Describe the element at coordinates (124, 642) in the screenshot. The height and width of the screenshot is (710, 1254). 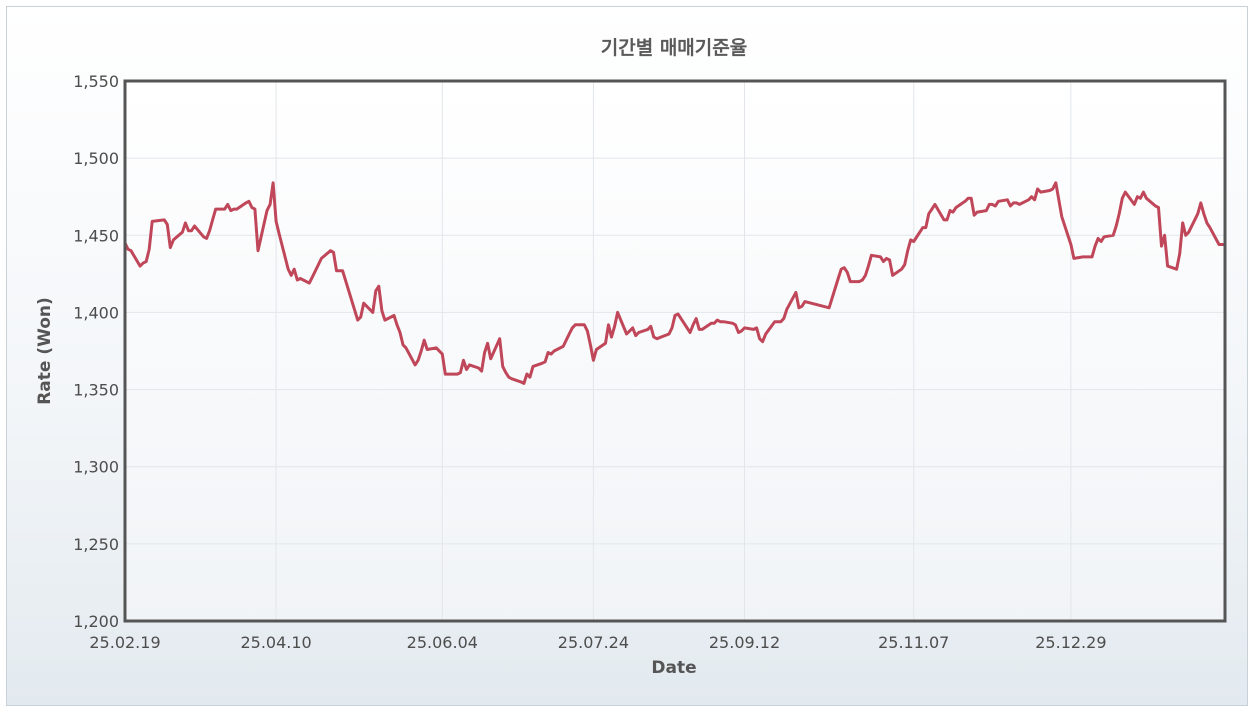
I see `x-tick-label: 25.02.19` at that location.